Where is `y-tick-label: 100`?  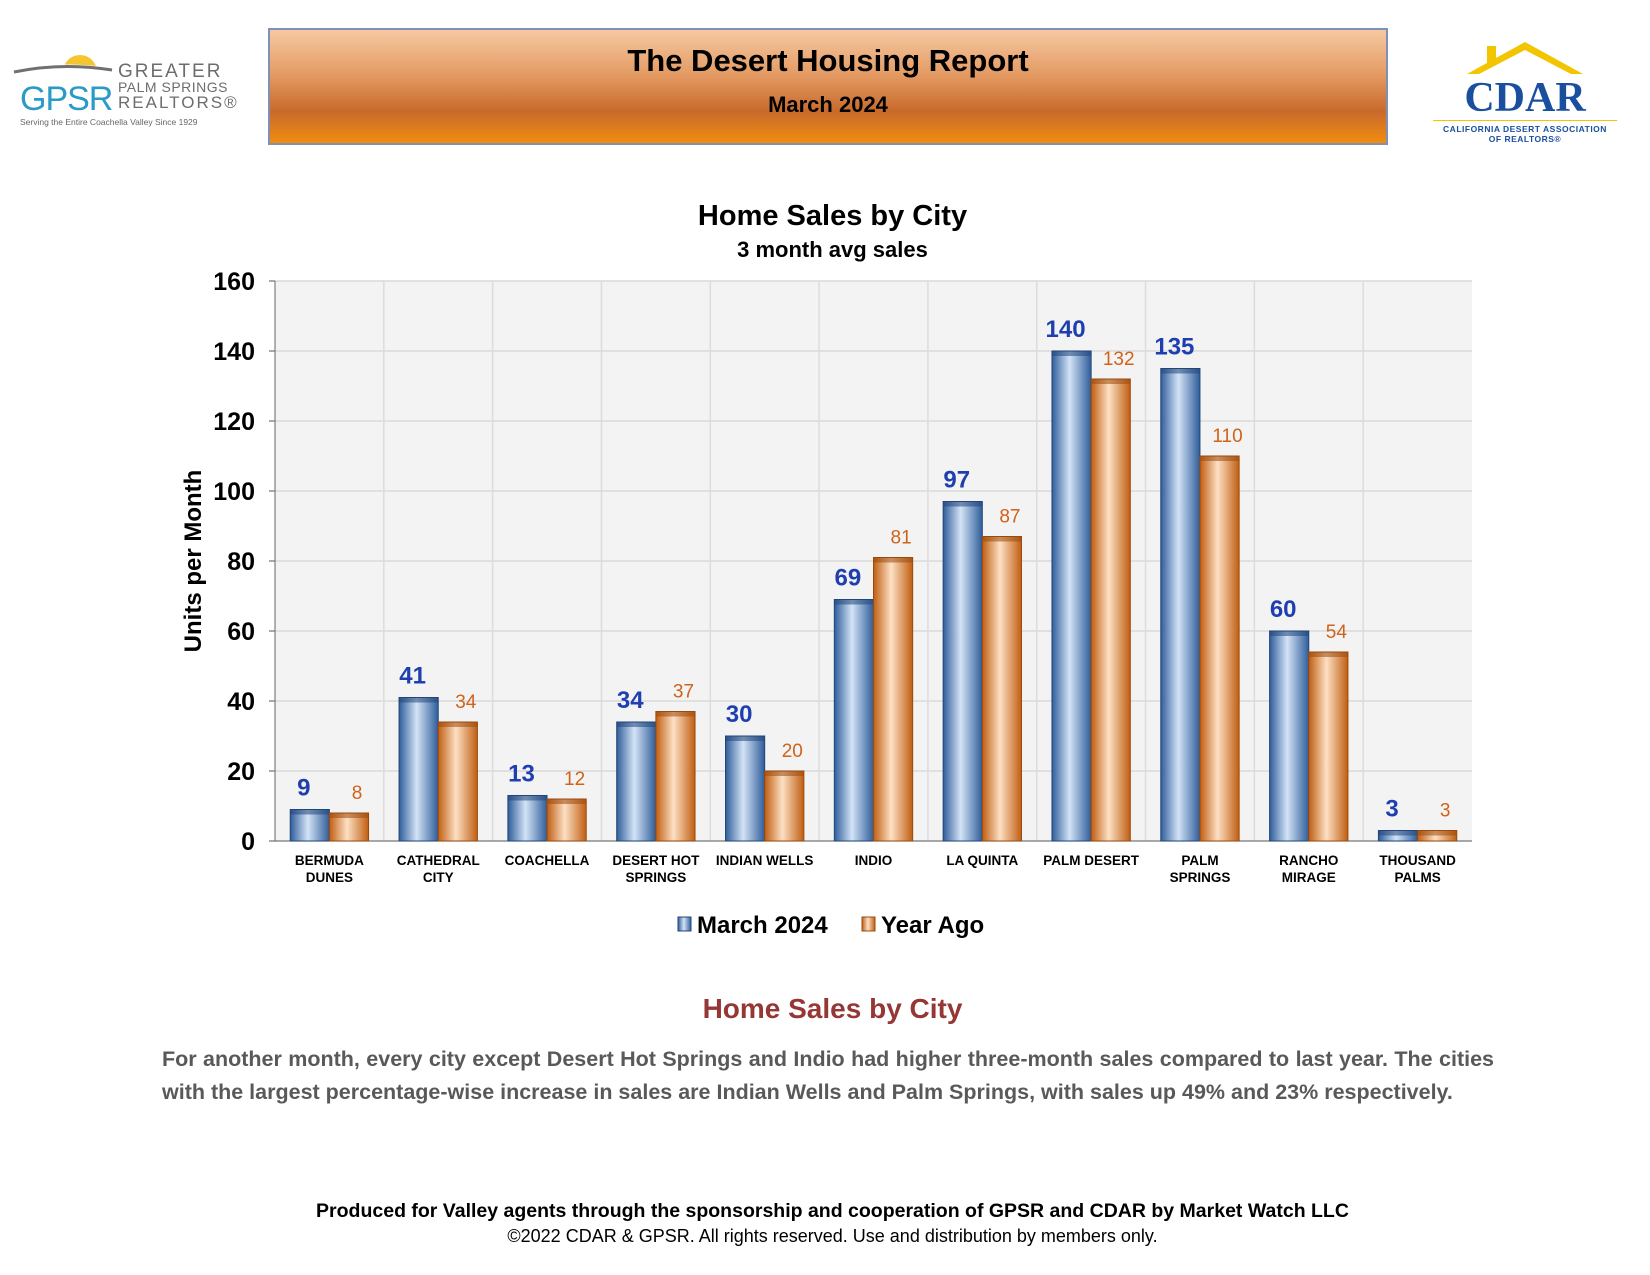 y-tick-label: 100 is located at coordinates (234, 492).